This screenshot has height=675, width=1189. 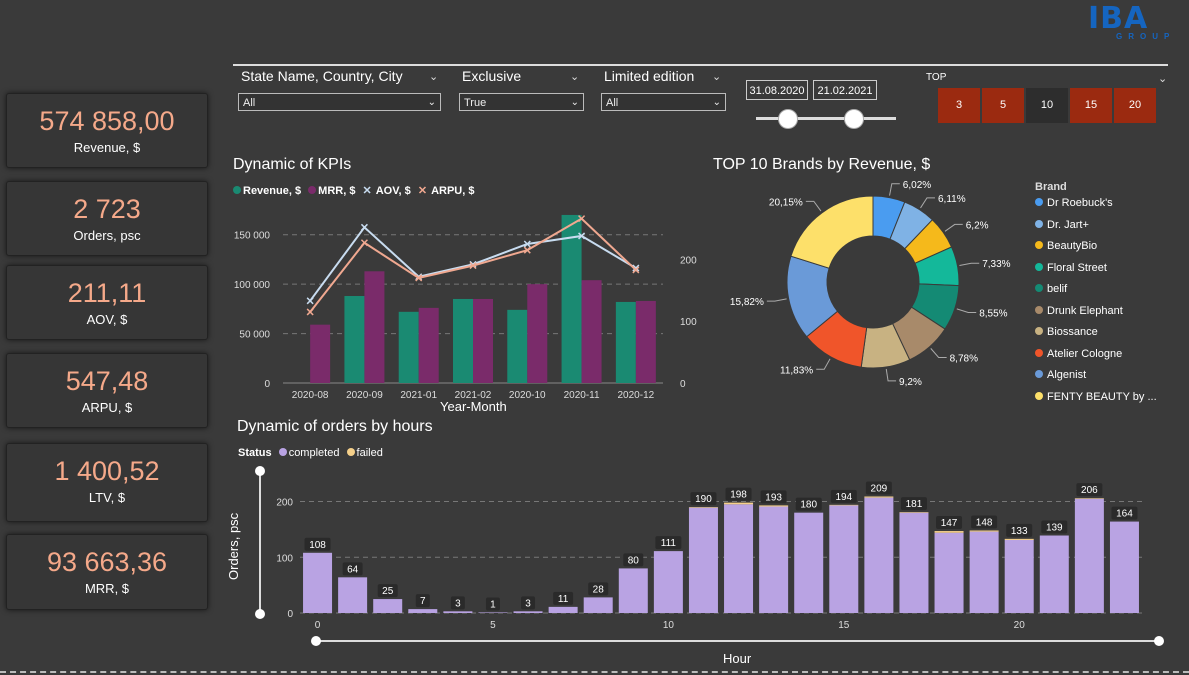 I want to click on brand-legend-label: Biossance, so click(x=1072, y=332).